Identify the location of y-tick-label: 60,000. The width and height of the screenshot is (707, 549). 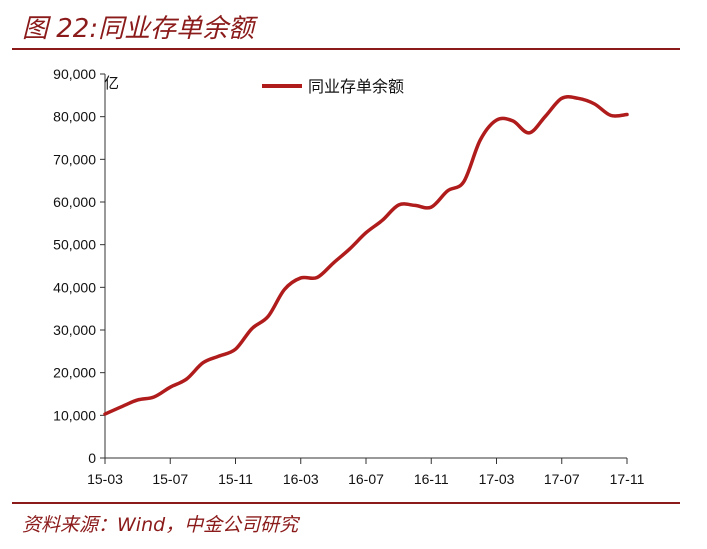
(74, 202).